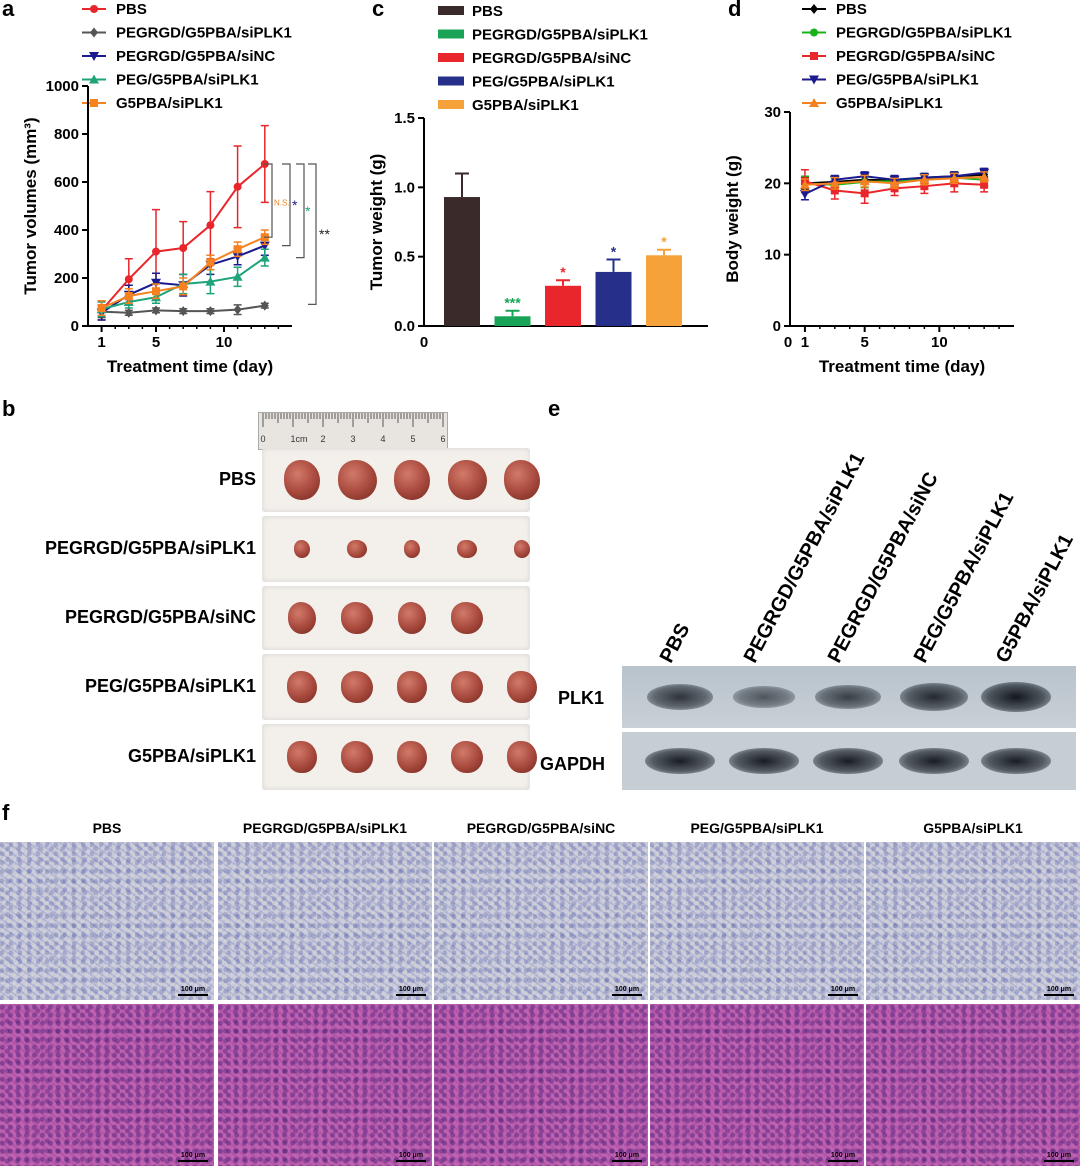  What do you see at coordinates (805, 342) in the screenshot?
I see `x-tick-label: 1` at bounding box center [805, 342].